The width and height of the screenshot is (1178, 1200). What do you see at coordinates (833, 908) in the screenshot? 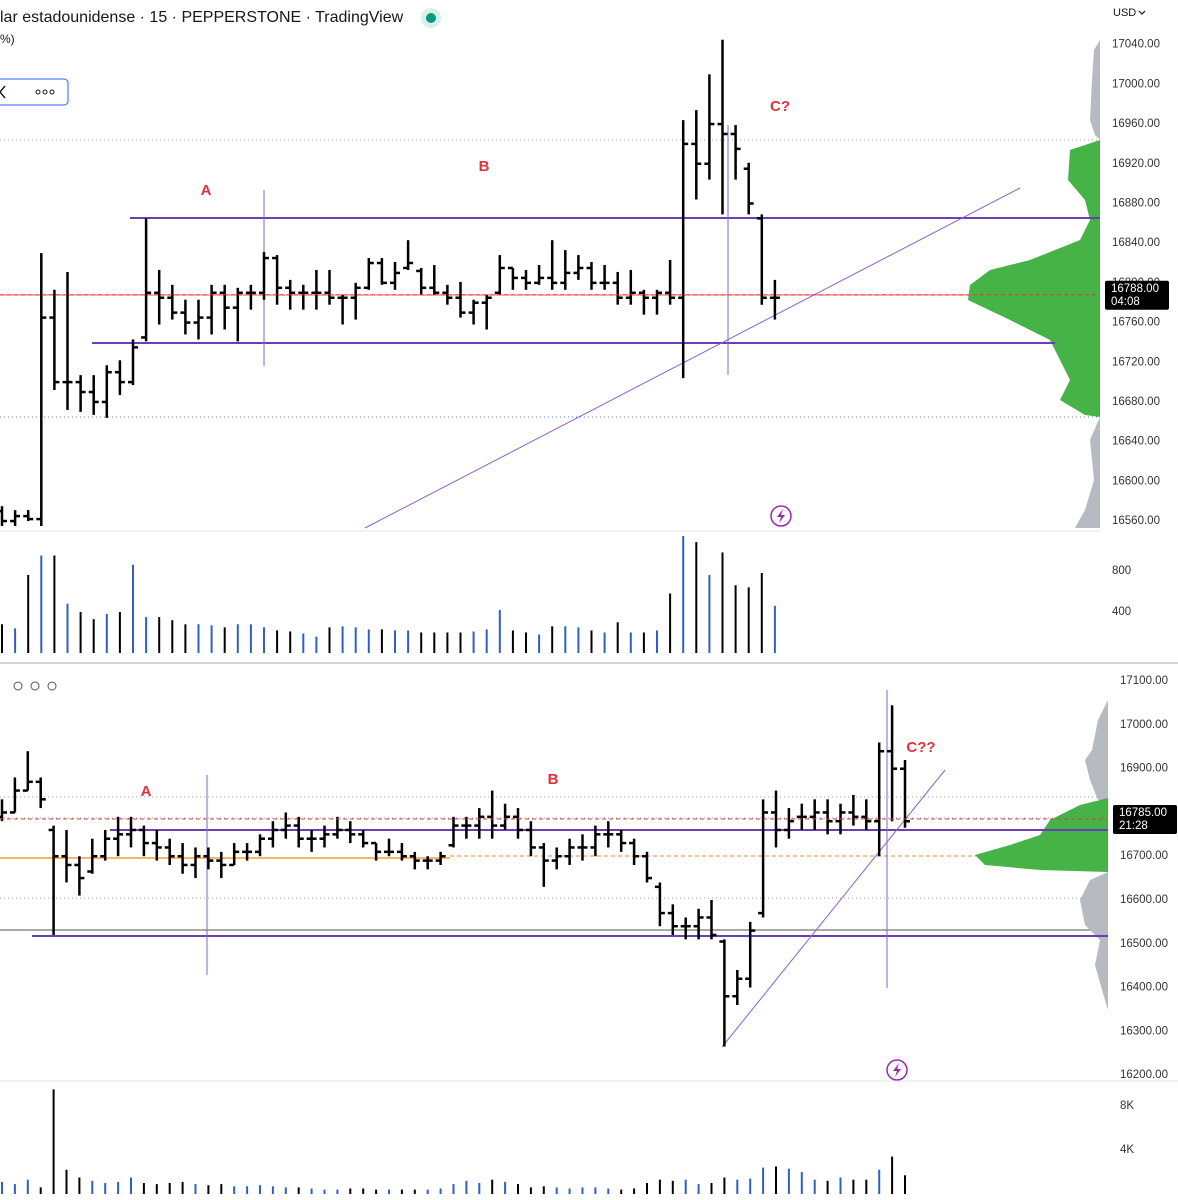
I see `trend-line` at bounding box center [833, 908].